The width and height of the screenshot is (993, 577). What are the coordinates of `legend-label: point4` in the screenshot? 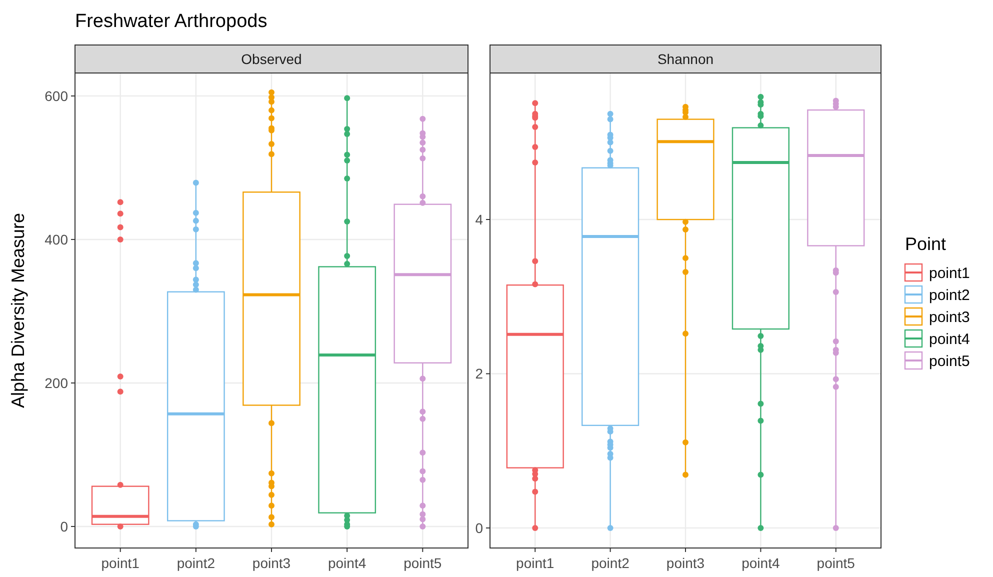 It's located at (949, 339).